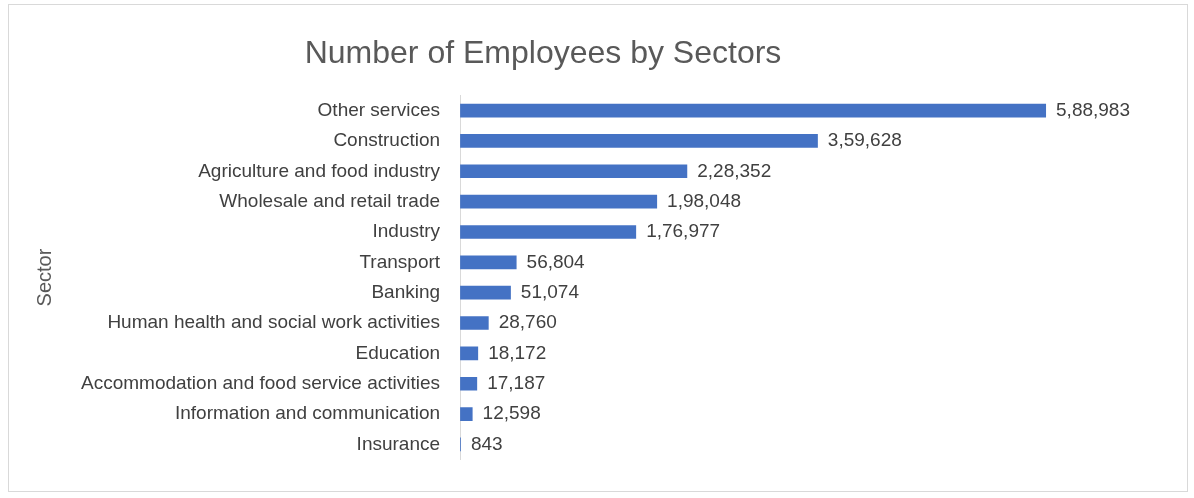 The height and width of the screenshot is (498, 1194). Describe the element at coordinates (398, 443) in the screenshot. I see `y-tick-label: Insurance` at that location.